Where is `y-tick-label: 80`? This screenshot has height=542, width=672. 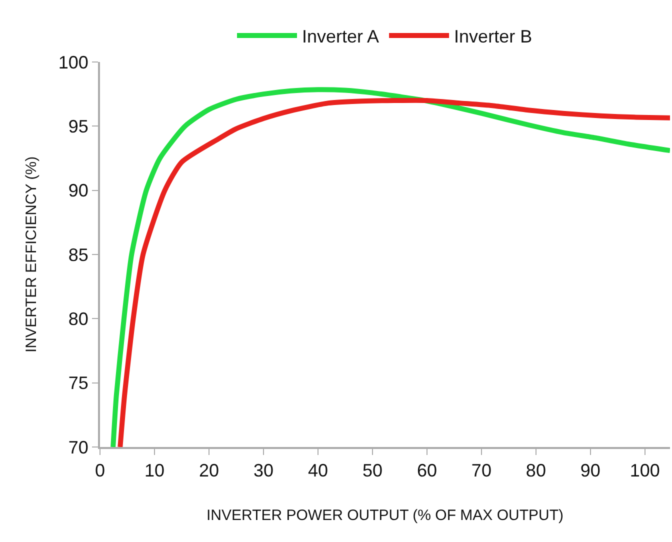
y-tick-label: 80 is located at coordinates (78, 318).